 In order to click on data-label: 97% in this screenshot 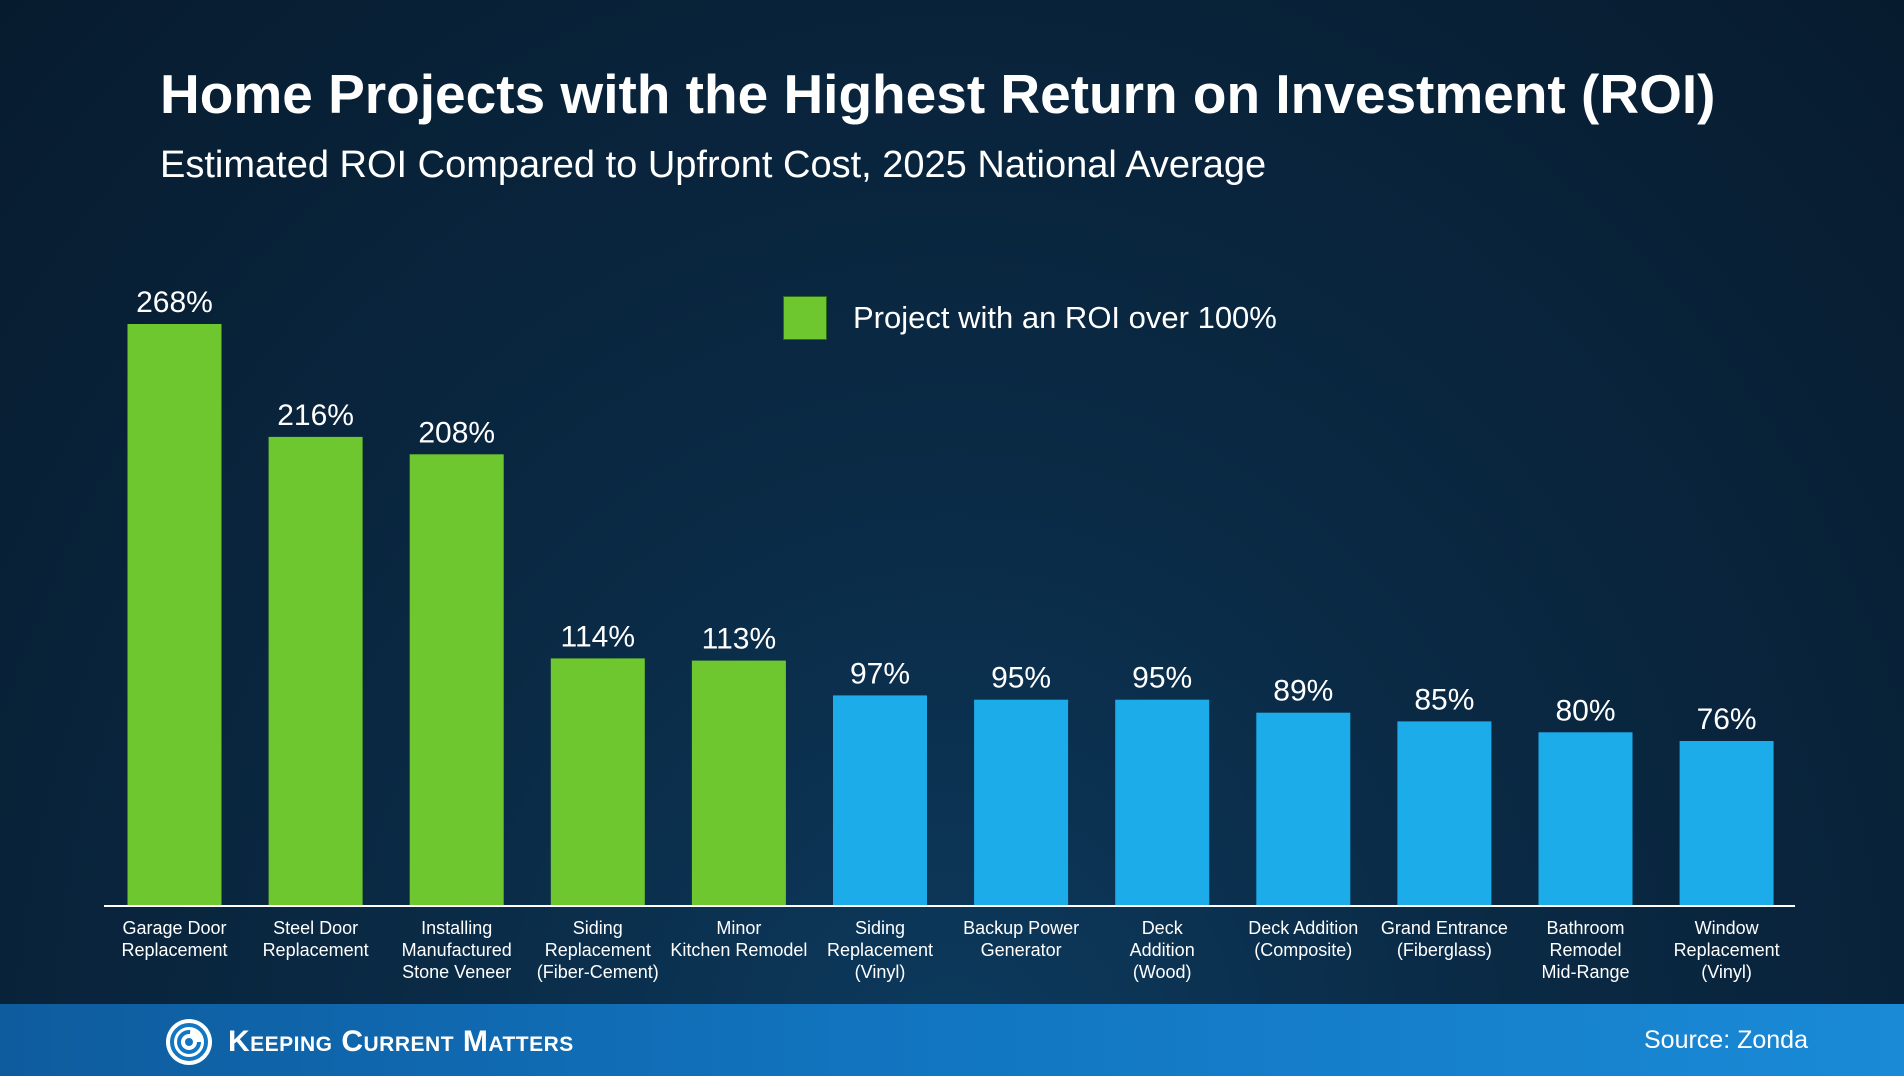, I will do `click(880, 673)`.